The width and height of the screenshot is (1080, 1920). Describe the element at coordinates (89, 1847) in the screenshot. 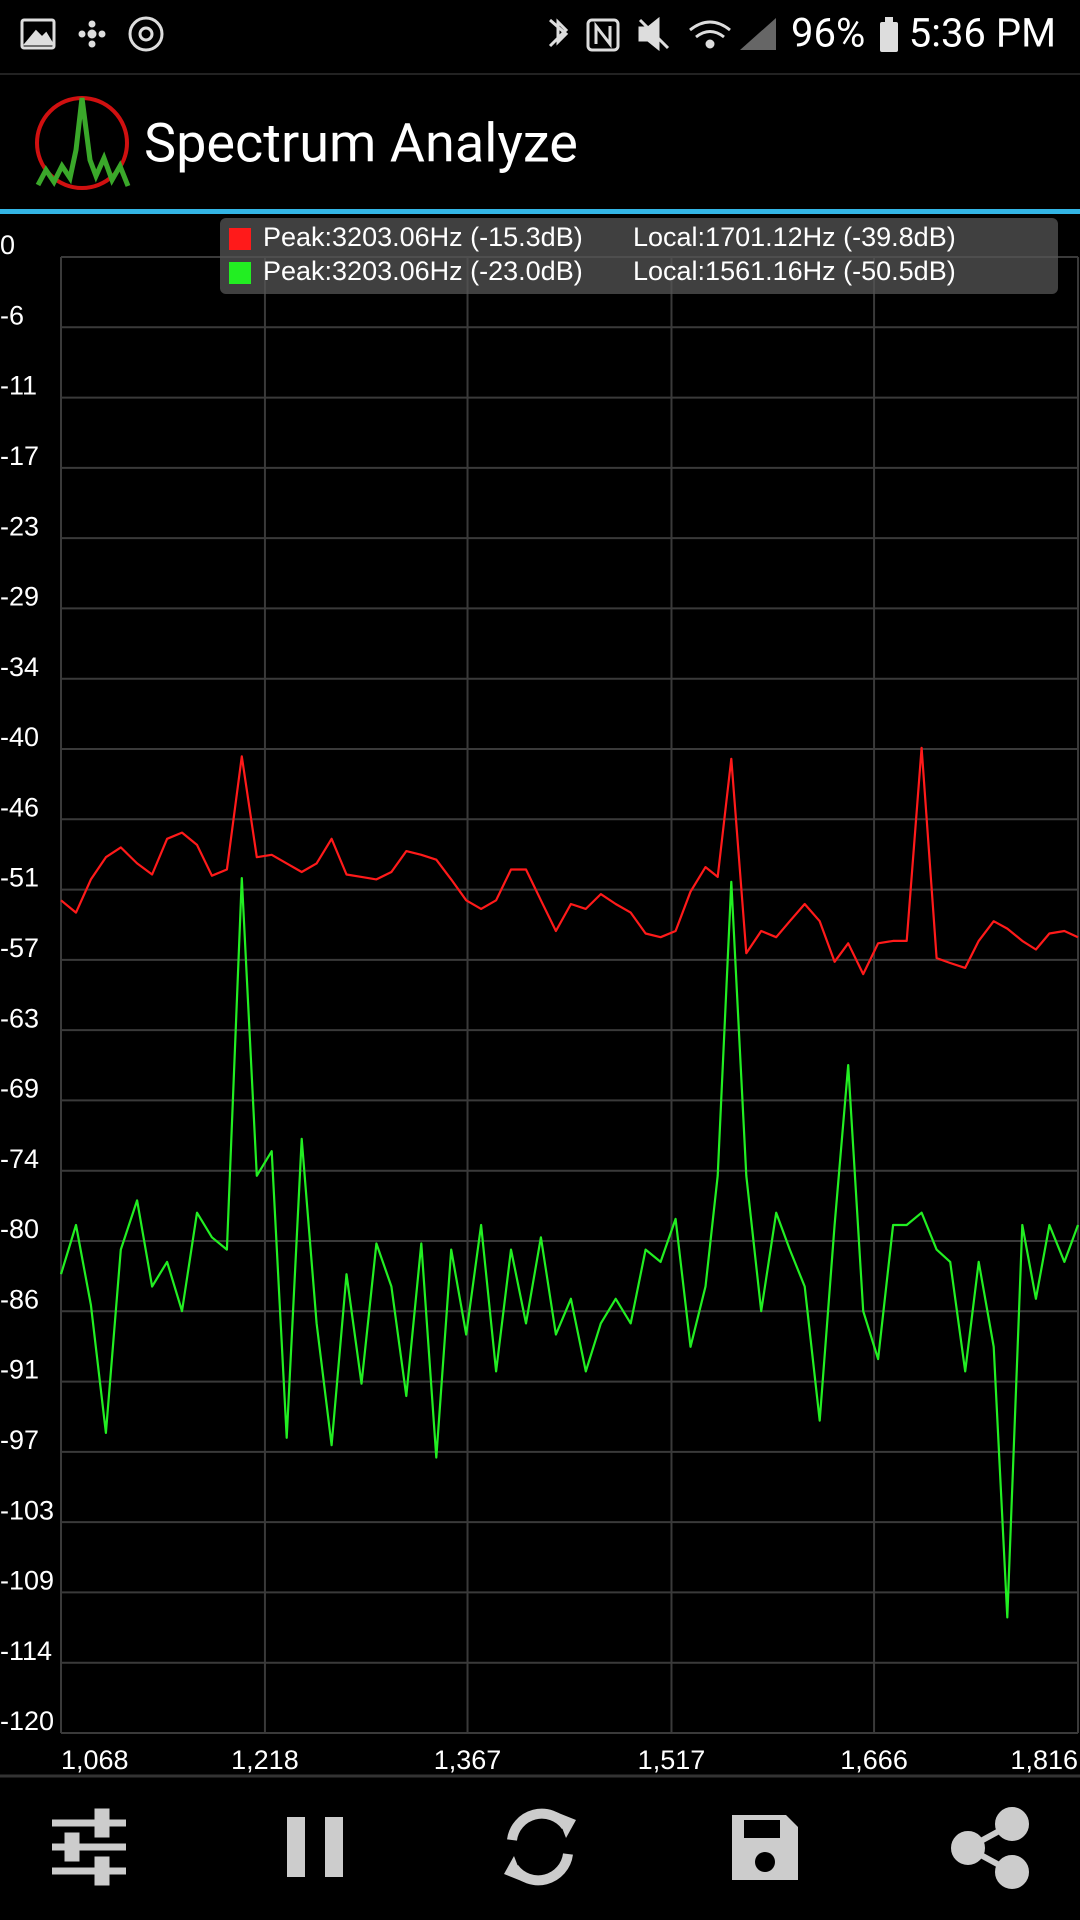

I see `settings-button` at that location.